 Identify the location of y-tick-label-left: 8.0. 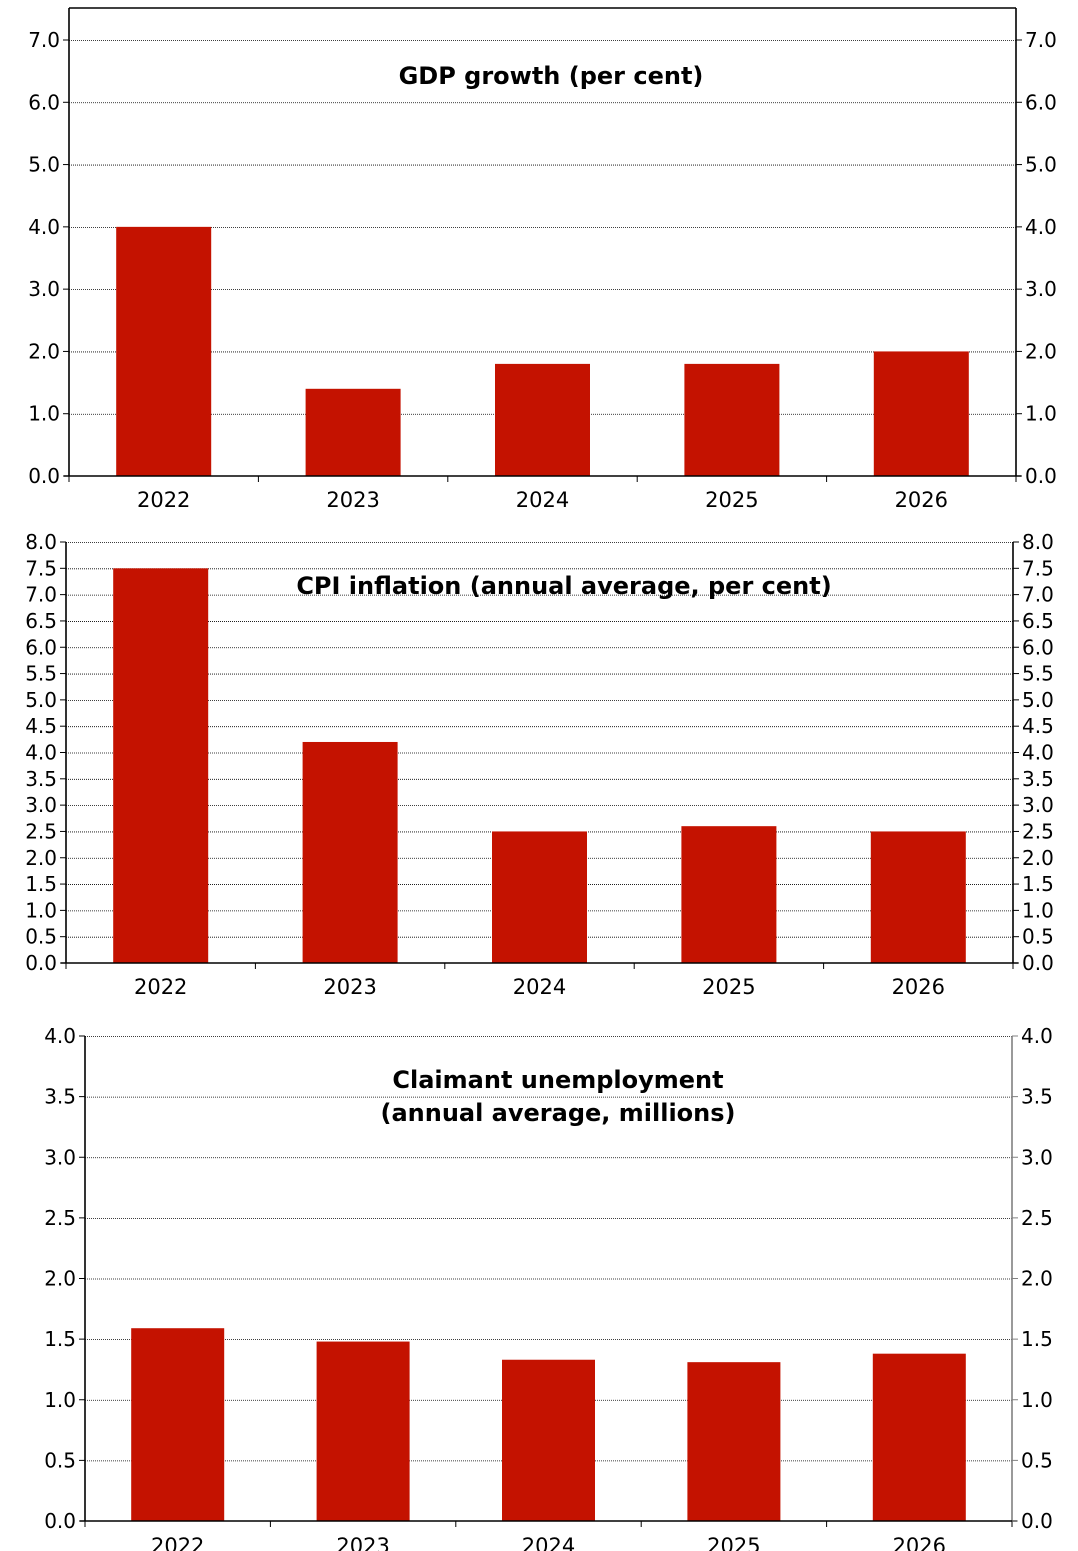
(41, 542).